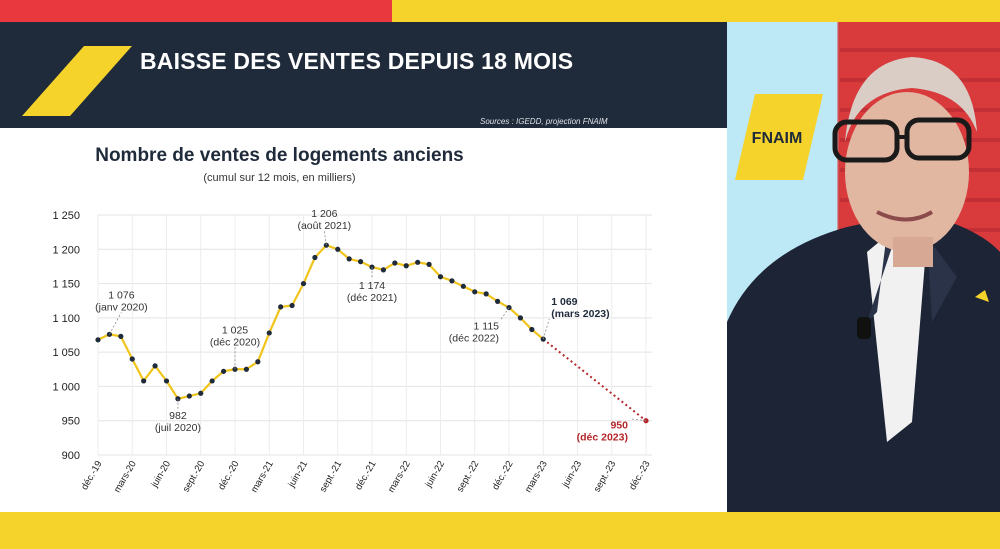  Describe the element at coordinates (66, 387) in the screenshot. I see `y-tick-label: 1 000` at that location.